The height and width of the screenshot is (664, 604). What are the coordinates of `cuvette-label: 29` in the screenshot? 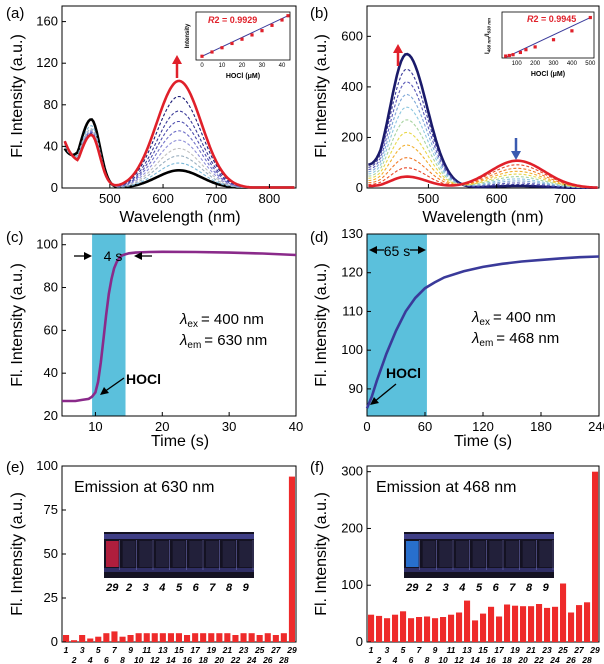 It's located at (112, 588).